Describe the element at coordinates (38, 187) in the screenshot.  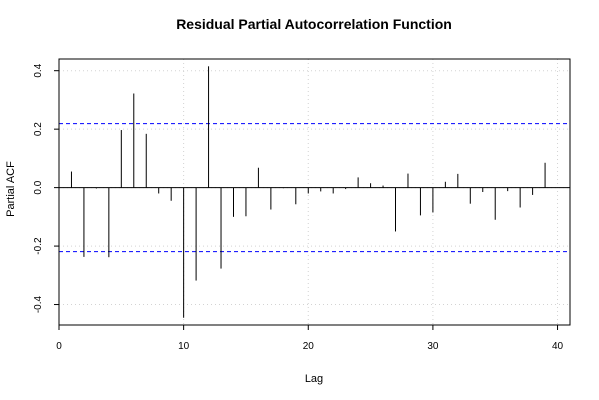
I see `y-tick-label: 0.0` at that location.